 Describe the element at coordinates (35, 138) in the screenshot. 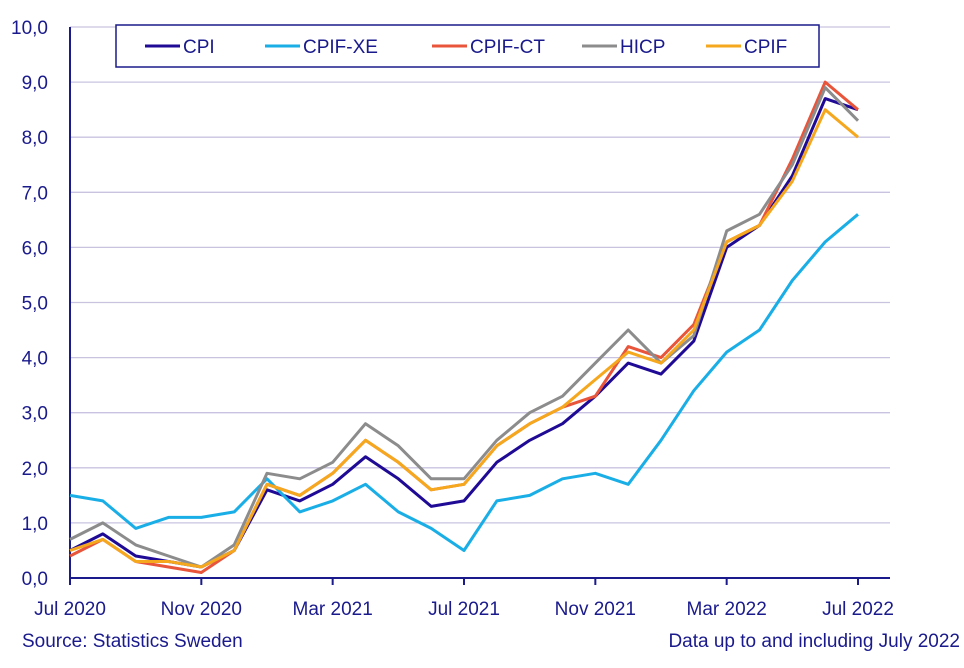

I see `y-tick-label: 8,0` at that location.